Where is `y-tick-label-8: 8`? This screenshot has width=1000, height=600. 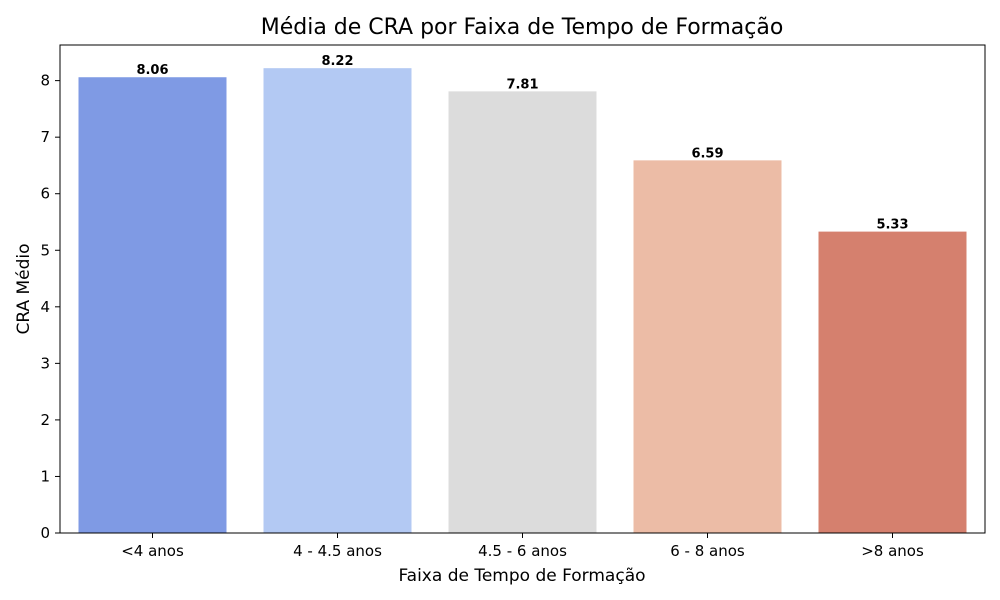
y-tick-label-8: 8 is located at coordinates (45, 81).